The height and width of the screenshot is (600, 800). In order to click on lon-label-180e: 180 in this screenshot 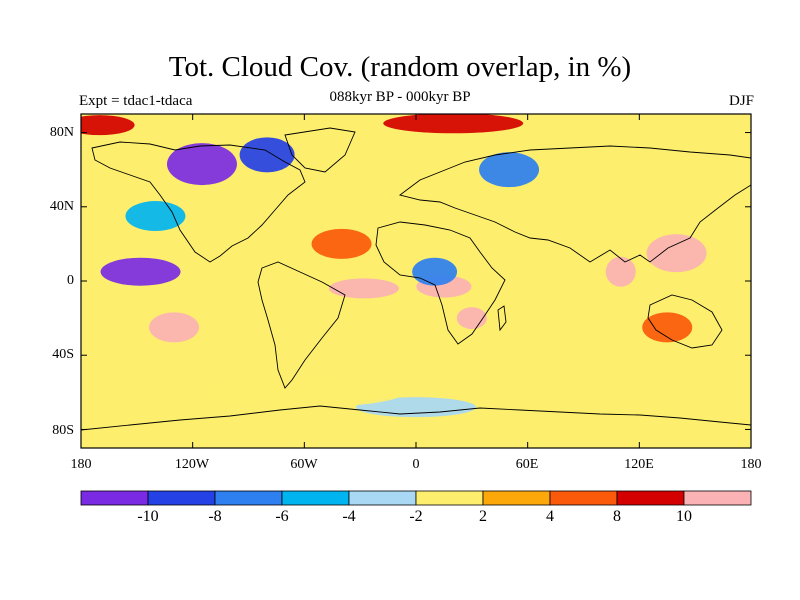, I will do `click(751, 464)`.